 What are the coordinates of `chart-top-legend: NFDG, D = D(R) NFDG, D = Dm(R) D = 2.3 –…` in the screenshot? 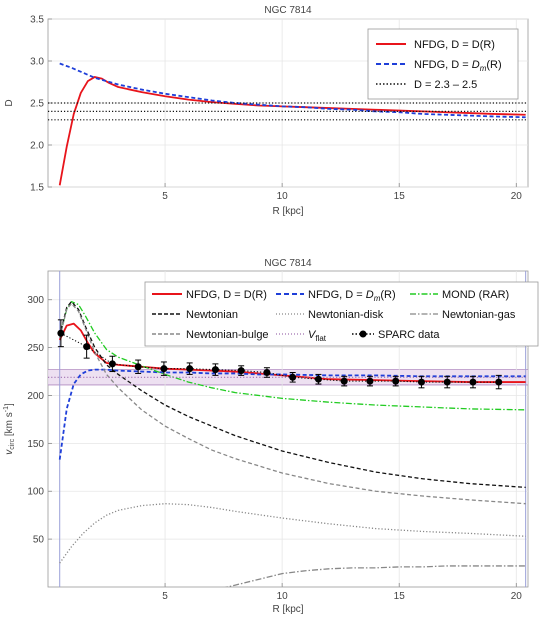 It's located at (443, 64).